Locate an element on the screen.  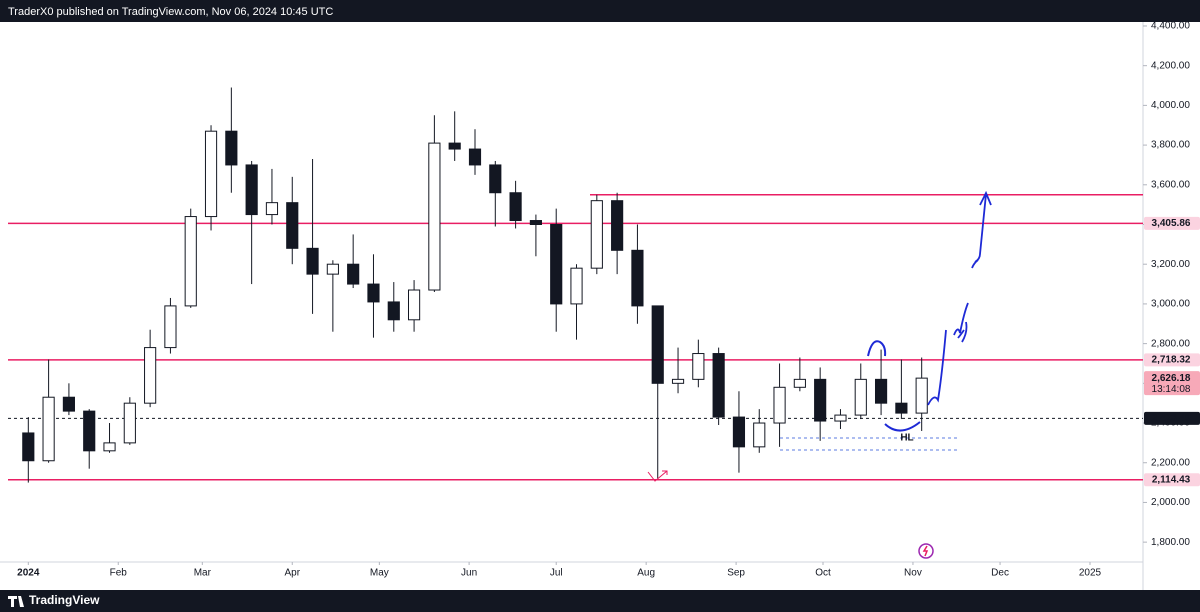
price-label: 3,405.86 is located at coordinates (1171, 223).